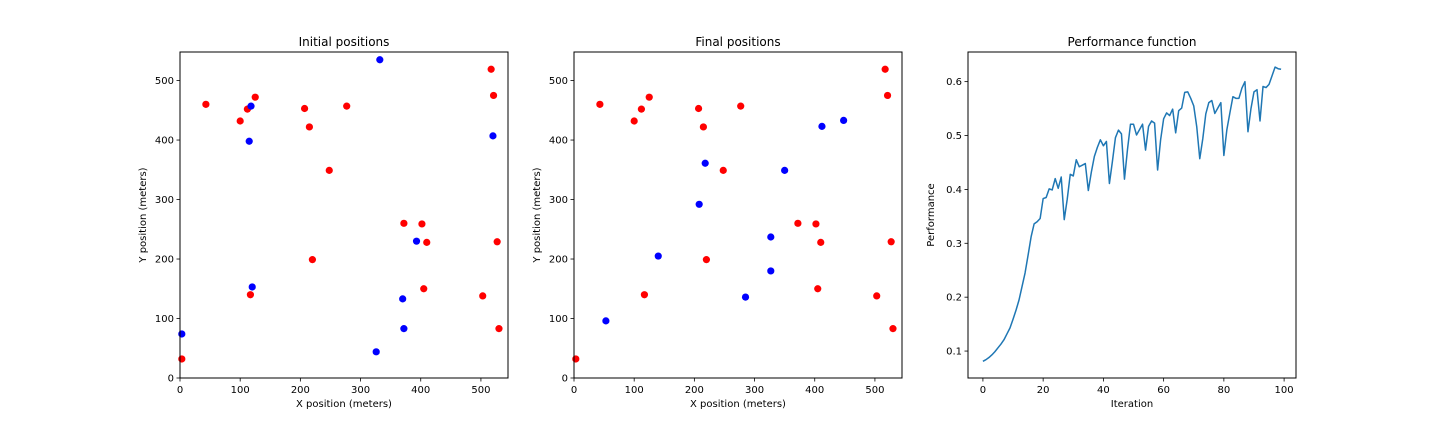  What do you see at coordinates (206, 104) in the screenshot?
I see `scatter-point-s0-p1` at bounding box center [206, 104].